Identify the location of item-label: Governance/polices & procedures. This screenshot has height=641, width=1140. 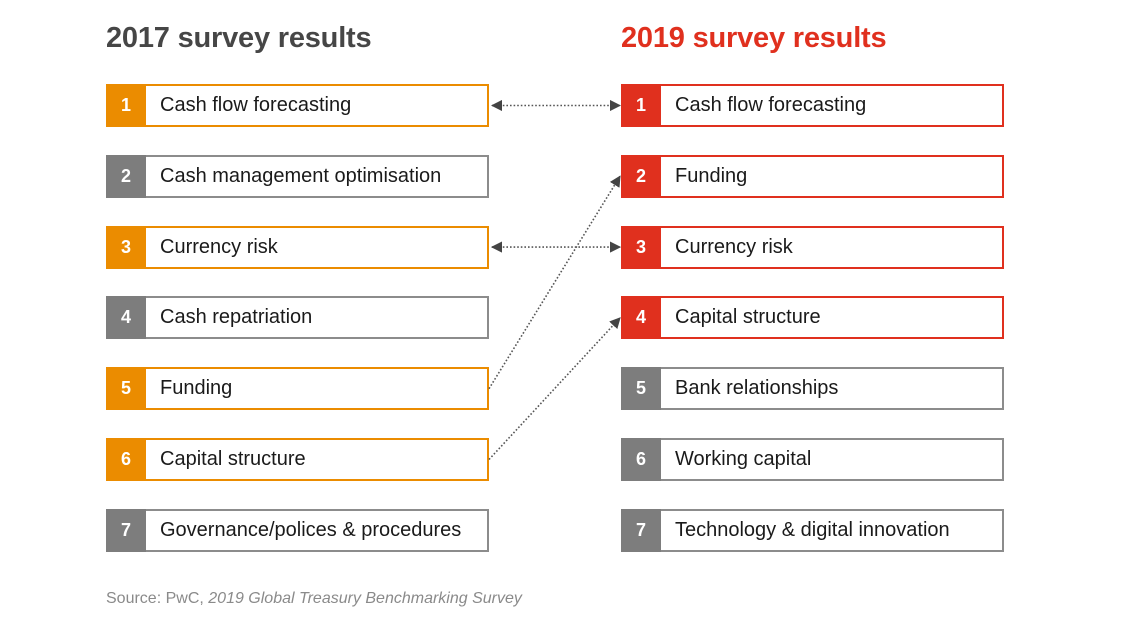
(311, 529).